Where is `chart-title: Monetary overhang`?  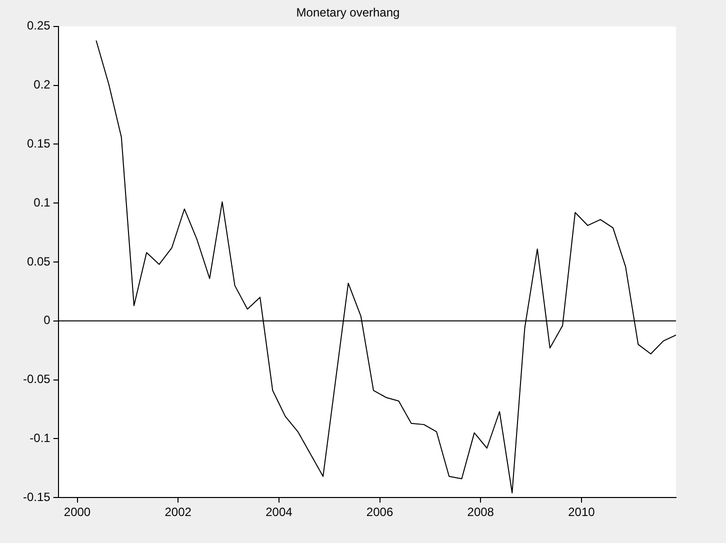 chart-title: Monetary overhang is located at coordinates (348, 13).